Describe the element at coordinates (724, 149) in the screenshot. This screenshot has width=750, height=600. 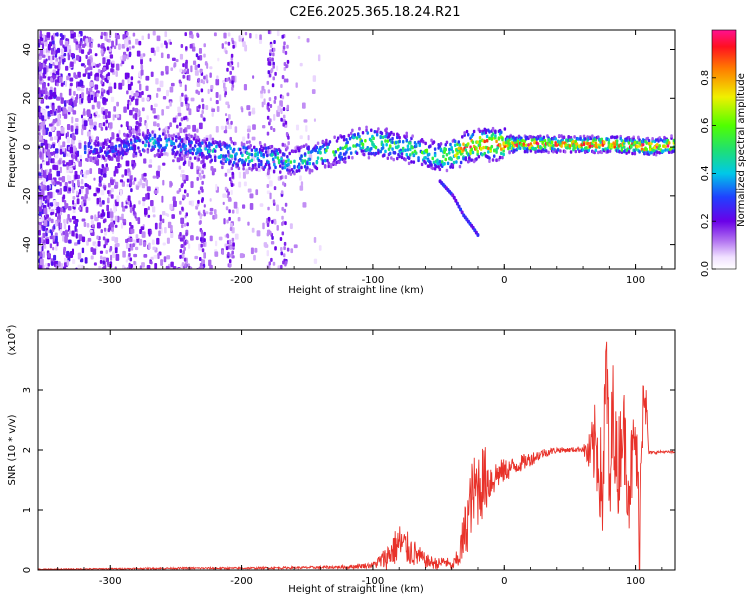
I see `colorbar-gradient` at that location.